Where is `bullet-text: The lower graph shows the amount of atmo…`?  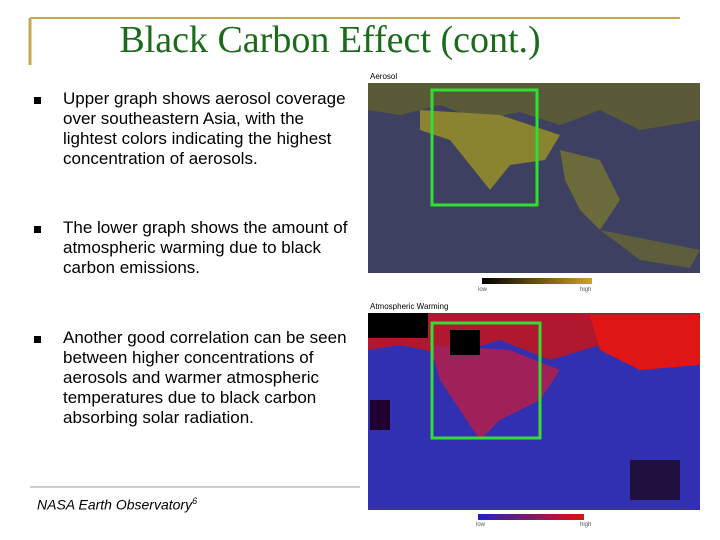
bullet-text: The lower graph shows the amount of atmo… is located at coordinates (205, 247).